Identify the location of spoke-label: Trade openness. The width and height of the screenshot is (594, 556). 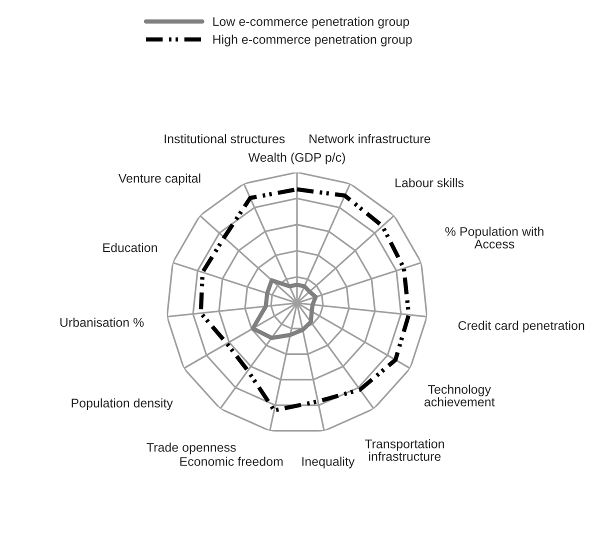
(191, 448).